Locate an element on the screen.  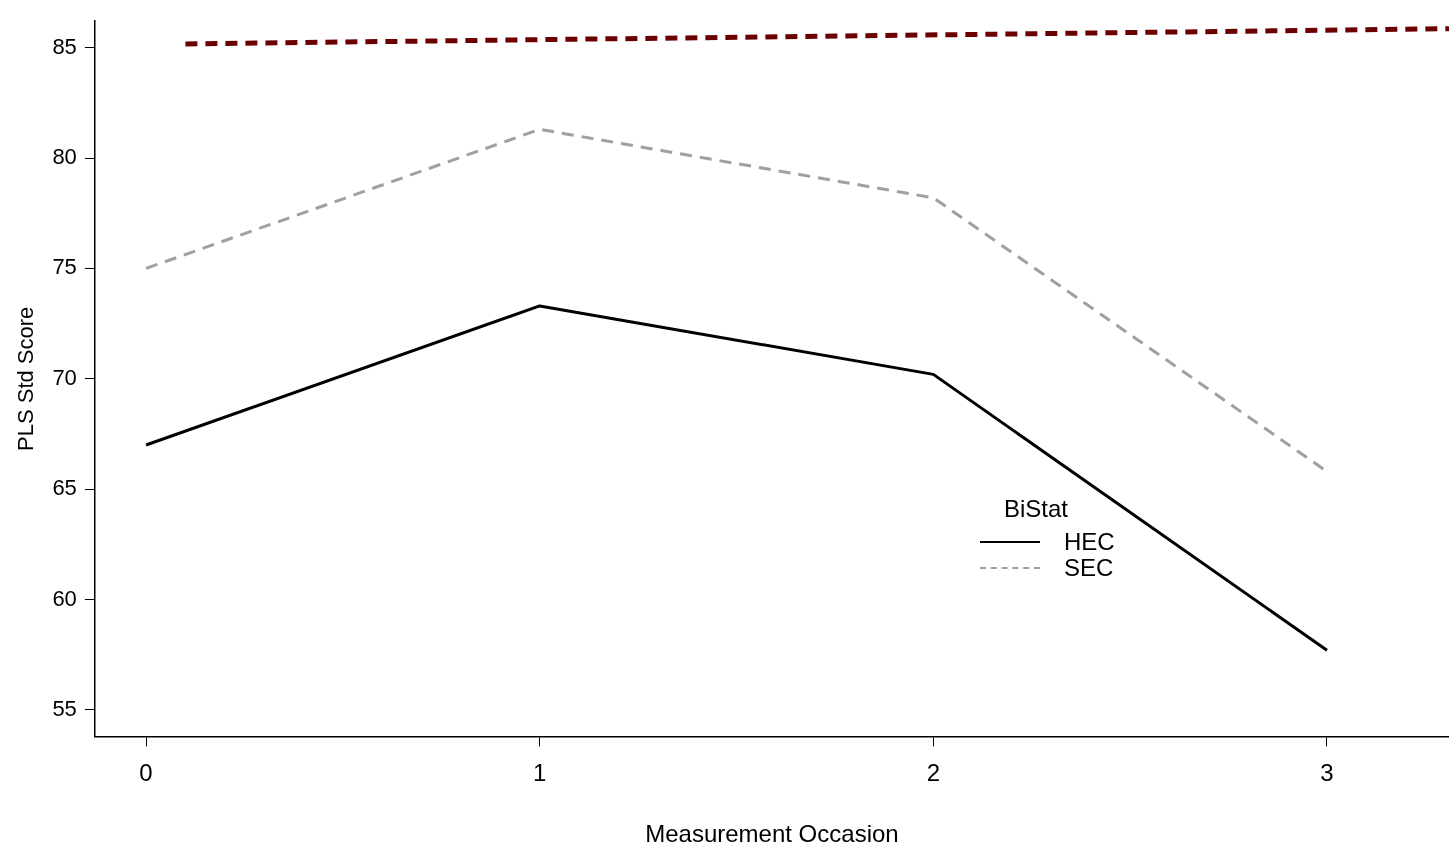
y-tick-label: 70 is located at coordinates (64, 377).